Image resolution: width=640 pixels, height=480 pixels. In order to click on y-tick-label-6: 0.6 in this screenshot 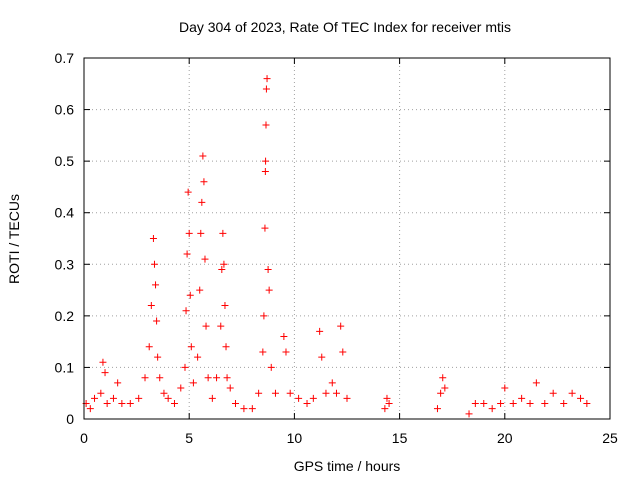, I will do `click(65, 110)`.